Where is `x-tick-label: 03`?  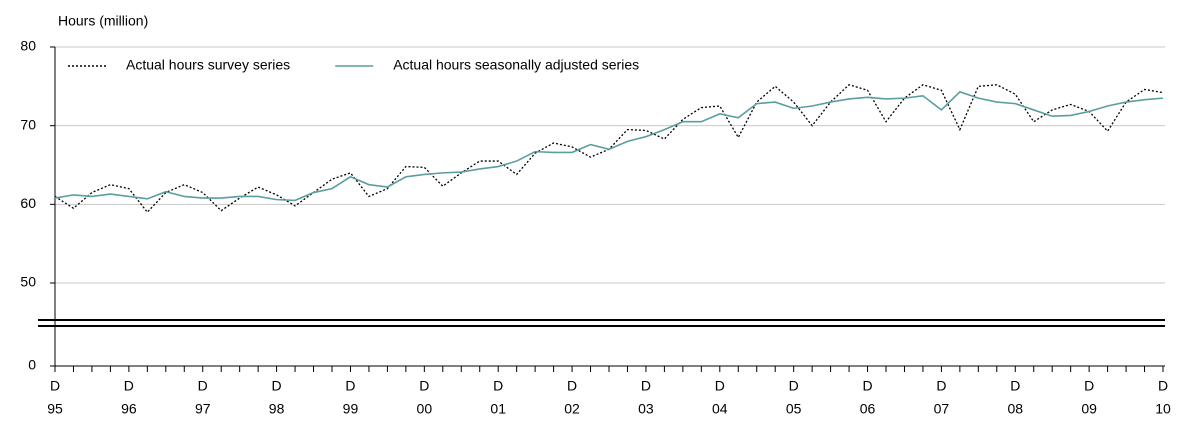
x-tick-label: 03 is located at coordinates (646, 409).